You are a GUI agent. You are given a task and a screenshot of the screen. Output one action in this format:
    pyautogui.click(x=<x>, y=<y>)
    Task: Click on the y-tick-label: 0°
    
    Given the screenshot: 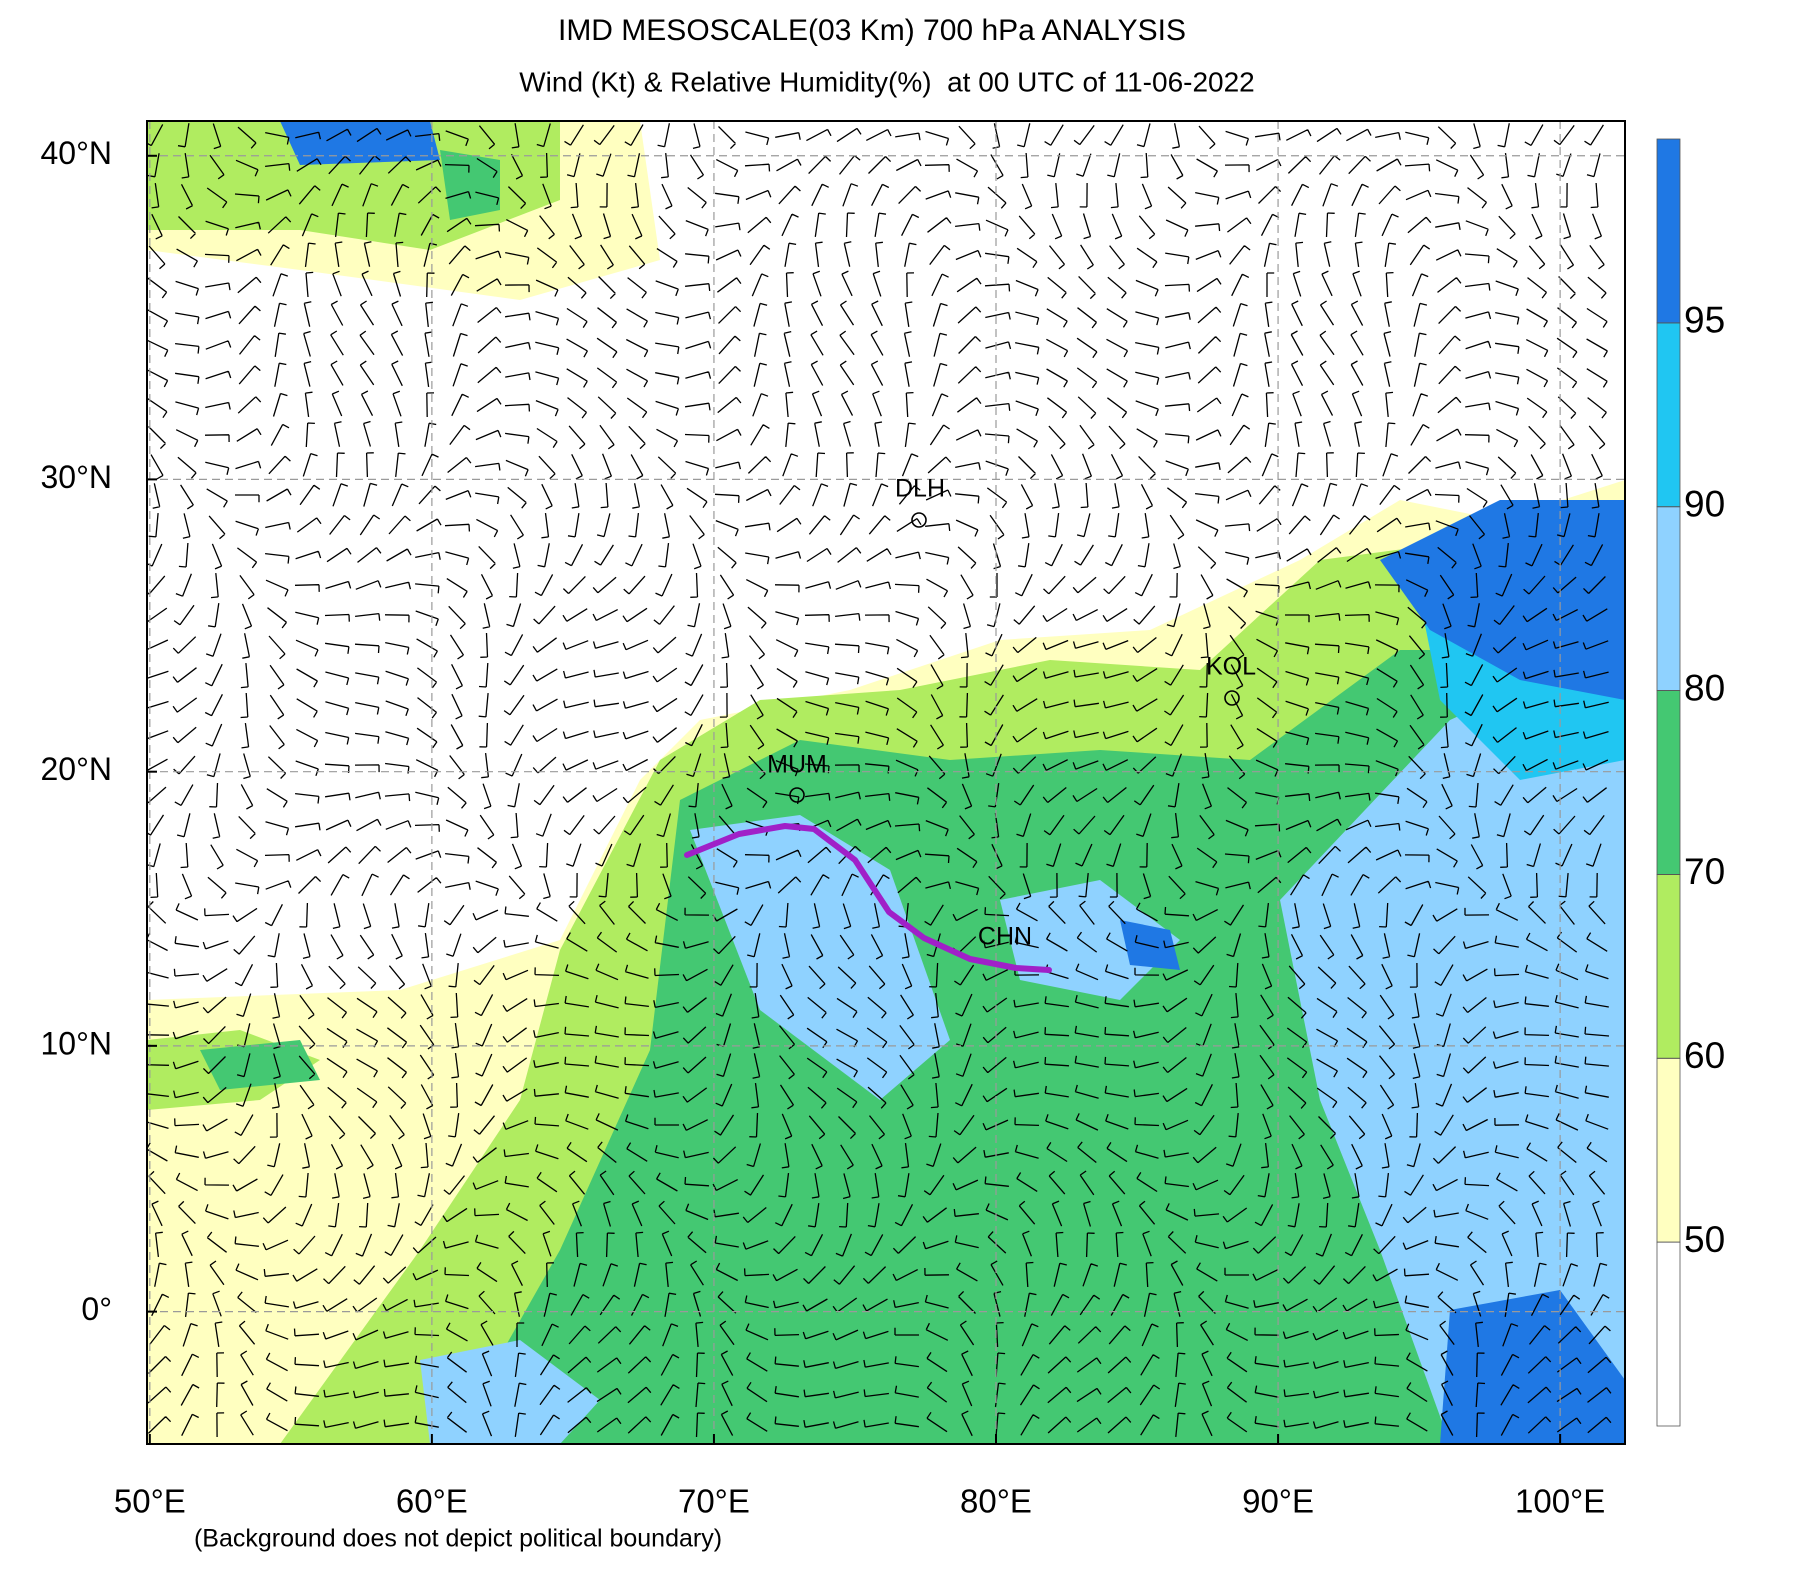 What is the action you would take?
    pyautogui.click(x=96, y=1309)
    